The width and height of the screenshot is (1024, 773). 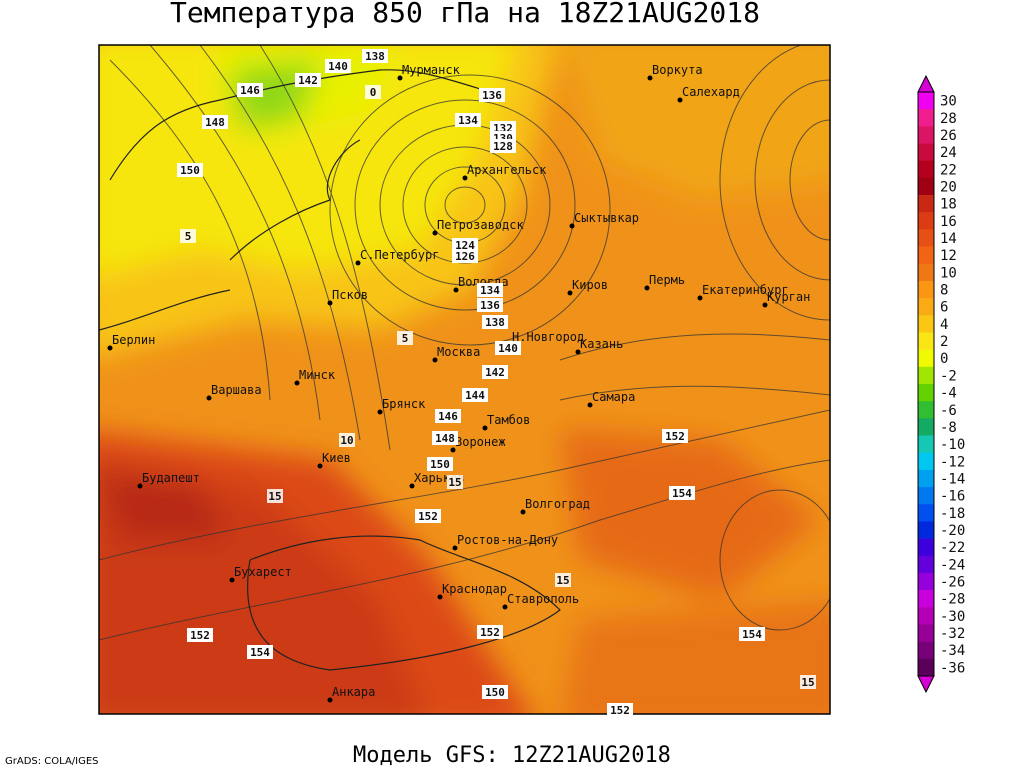 What do you see at coordinates (353, 692) in the screenshot?
I see `city-label: Анкара` at bounding box center [353, 692].